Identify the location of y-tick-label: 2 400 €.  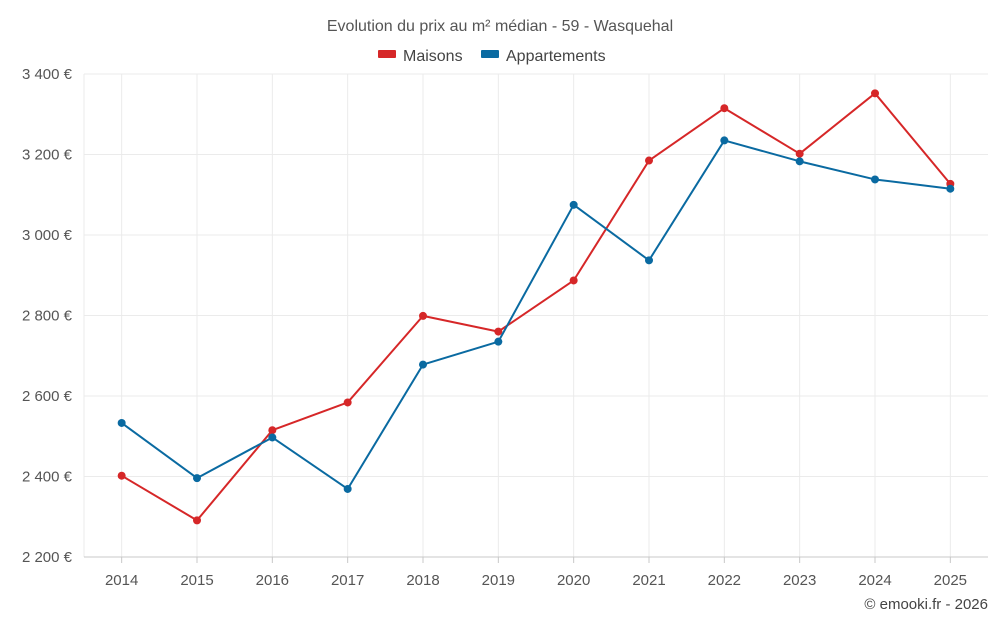
(47, 477).